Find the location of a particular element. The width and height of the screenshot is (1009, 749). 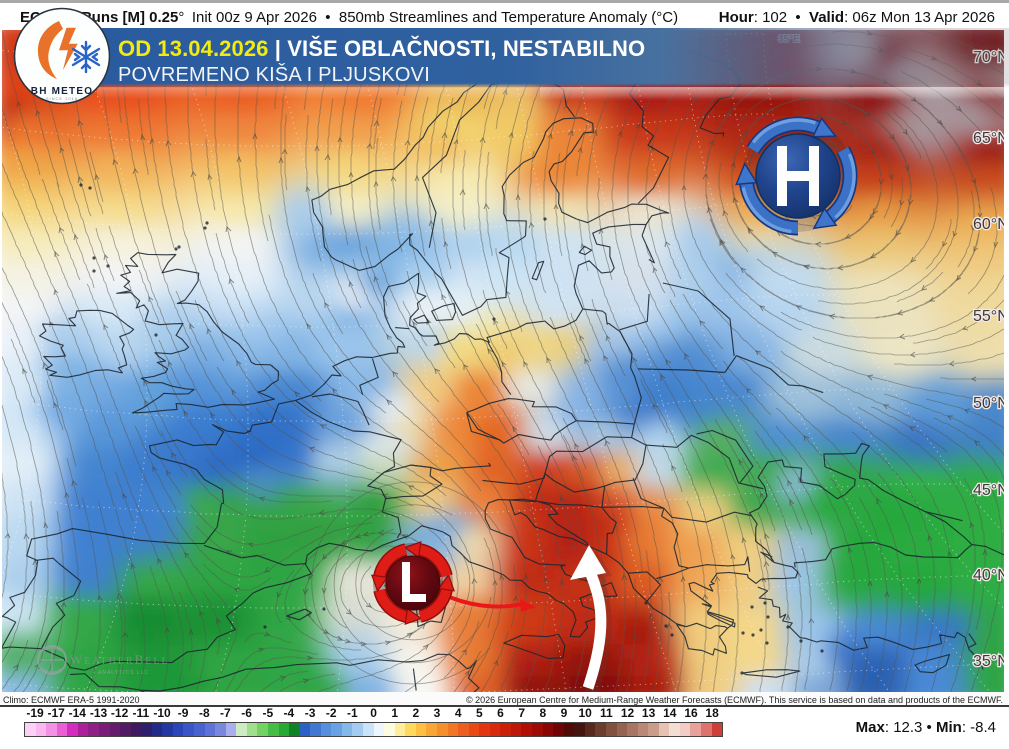

svg-text: 55°N is located at coordinates (991, 316).